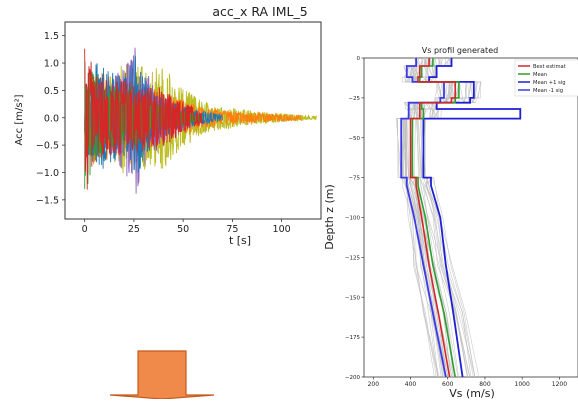 Image resolution: width=578 pixels, height=403 pixels. I want to click on accel-y-tick-label: 1.0, so click(51, 64).